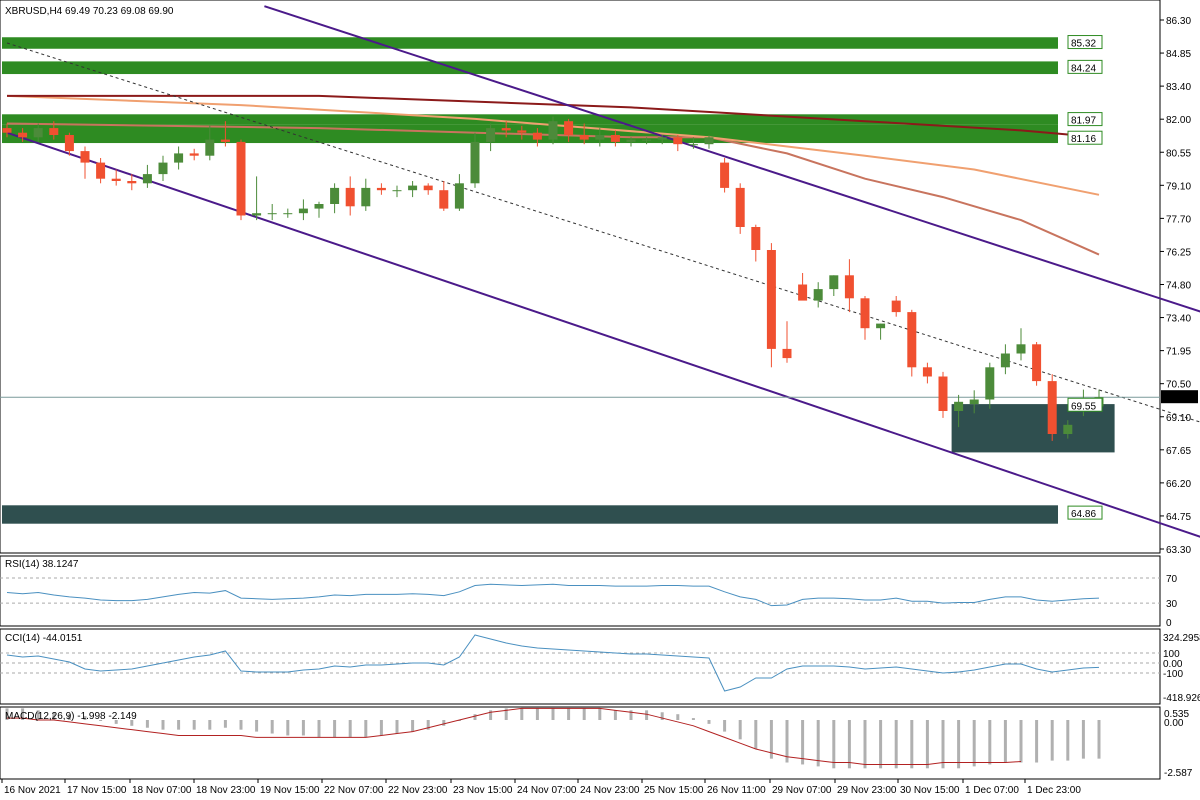 The width and height of the screenshot is (1200, 800). Describe the element at coordinates (483, 790) in the screenshot. I see `time-axis-label: 23 Nov 15:00` at that location.